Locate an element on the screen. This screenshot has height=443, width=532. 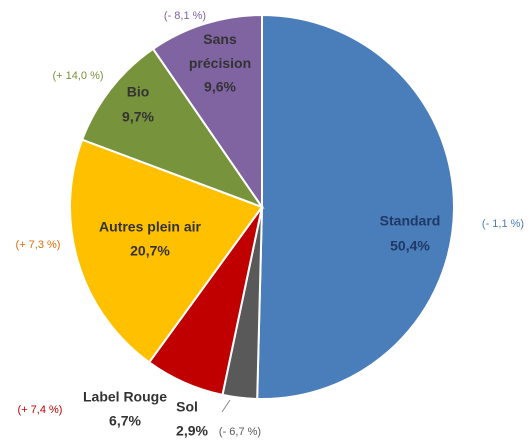
slice-label: Autres plein air is located at coordinates (150, 227).